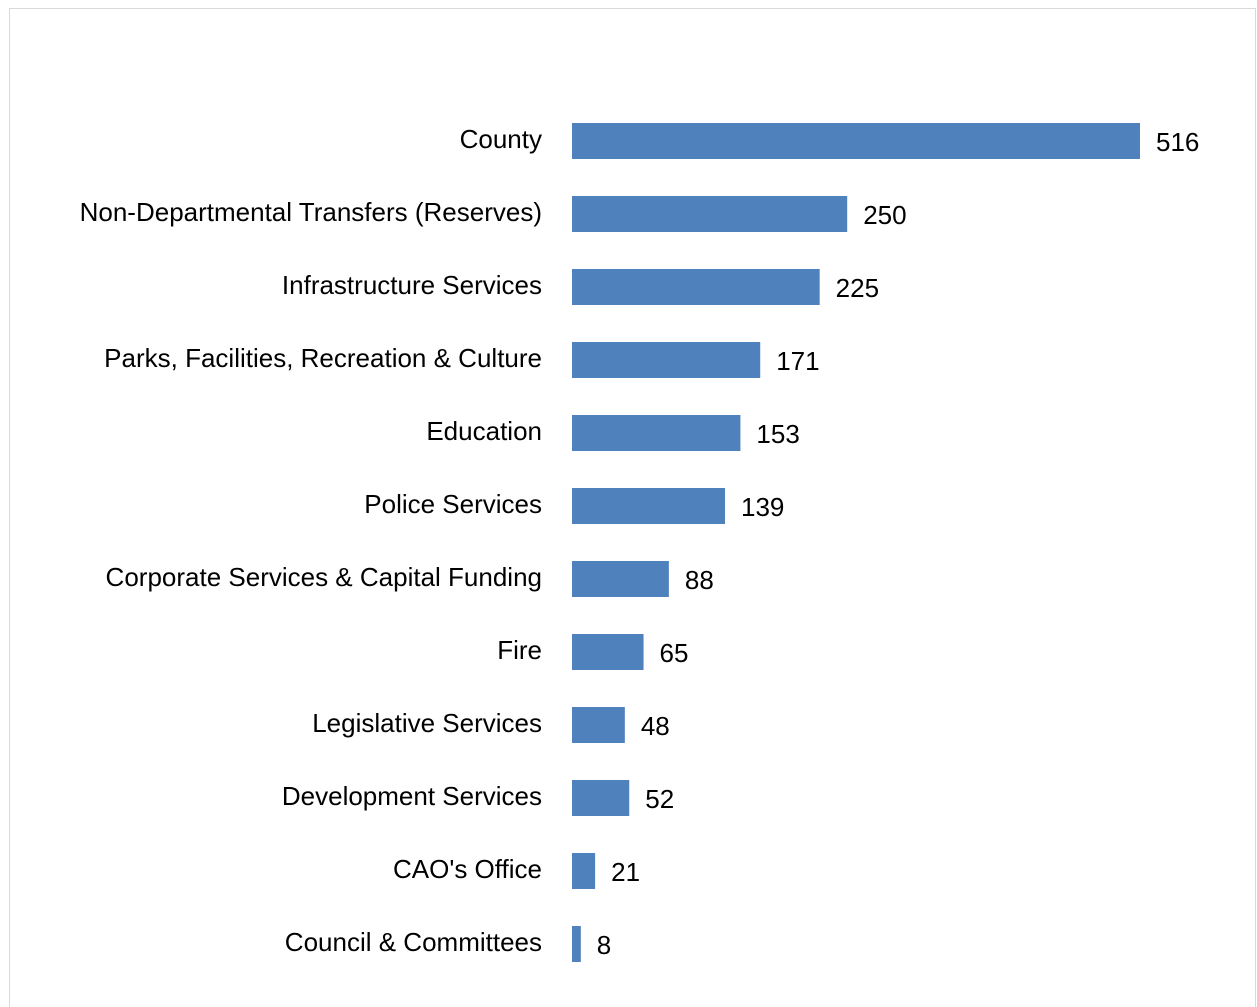 The image size is (1257, 1007). I want to click on category-label: Development Services, so click(412, 796).